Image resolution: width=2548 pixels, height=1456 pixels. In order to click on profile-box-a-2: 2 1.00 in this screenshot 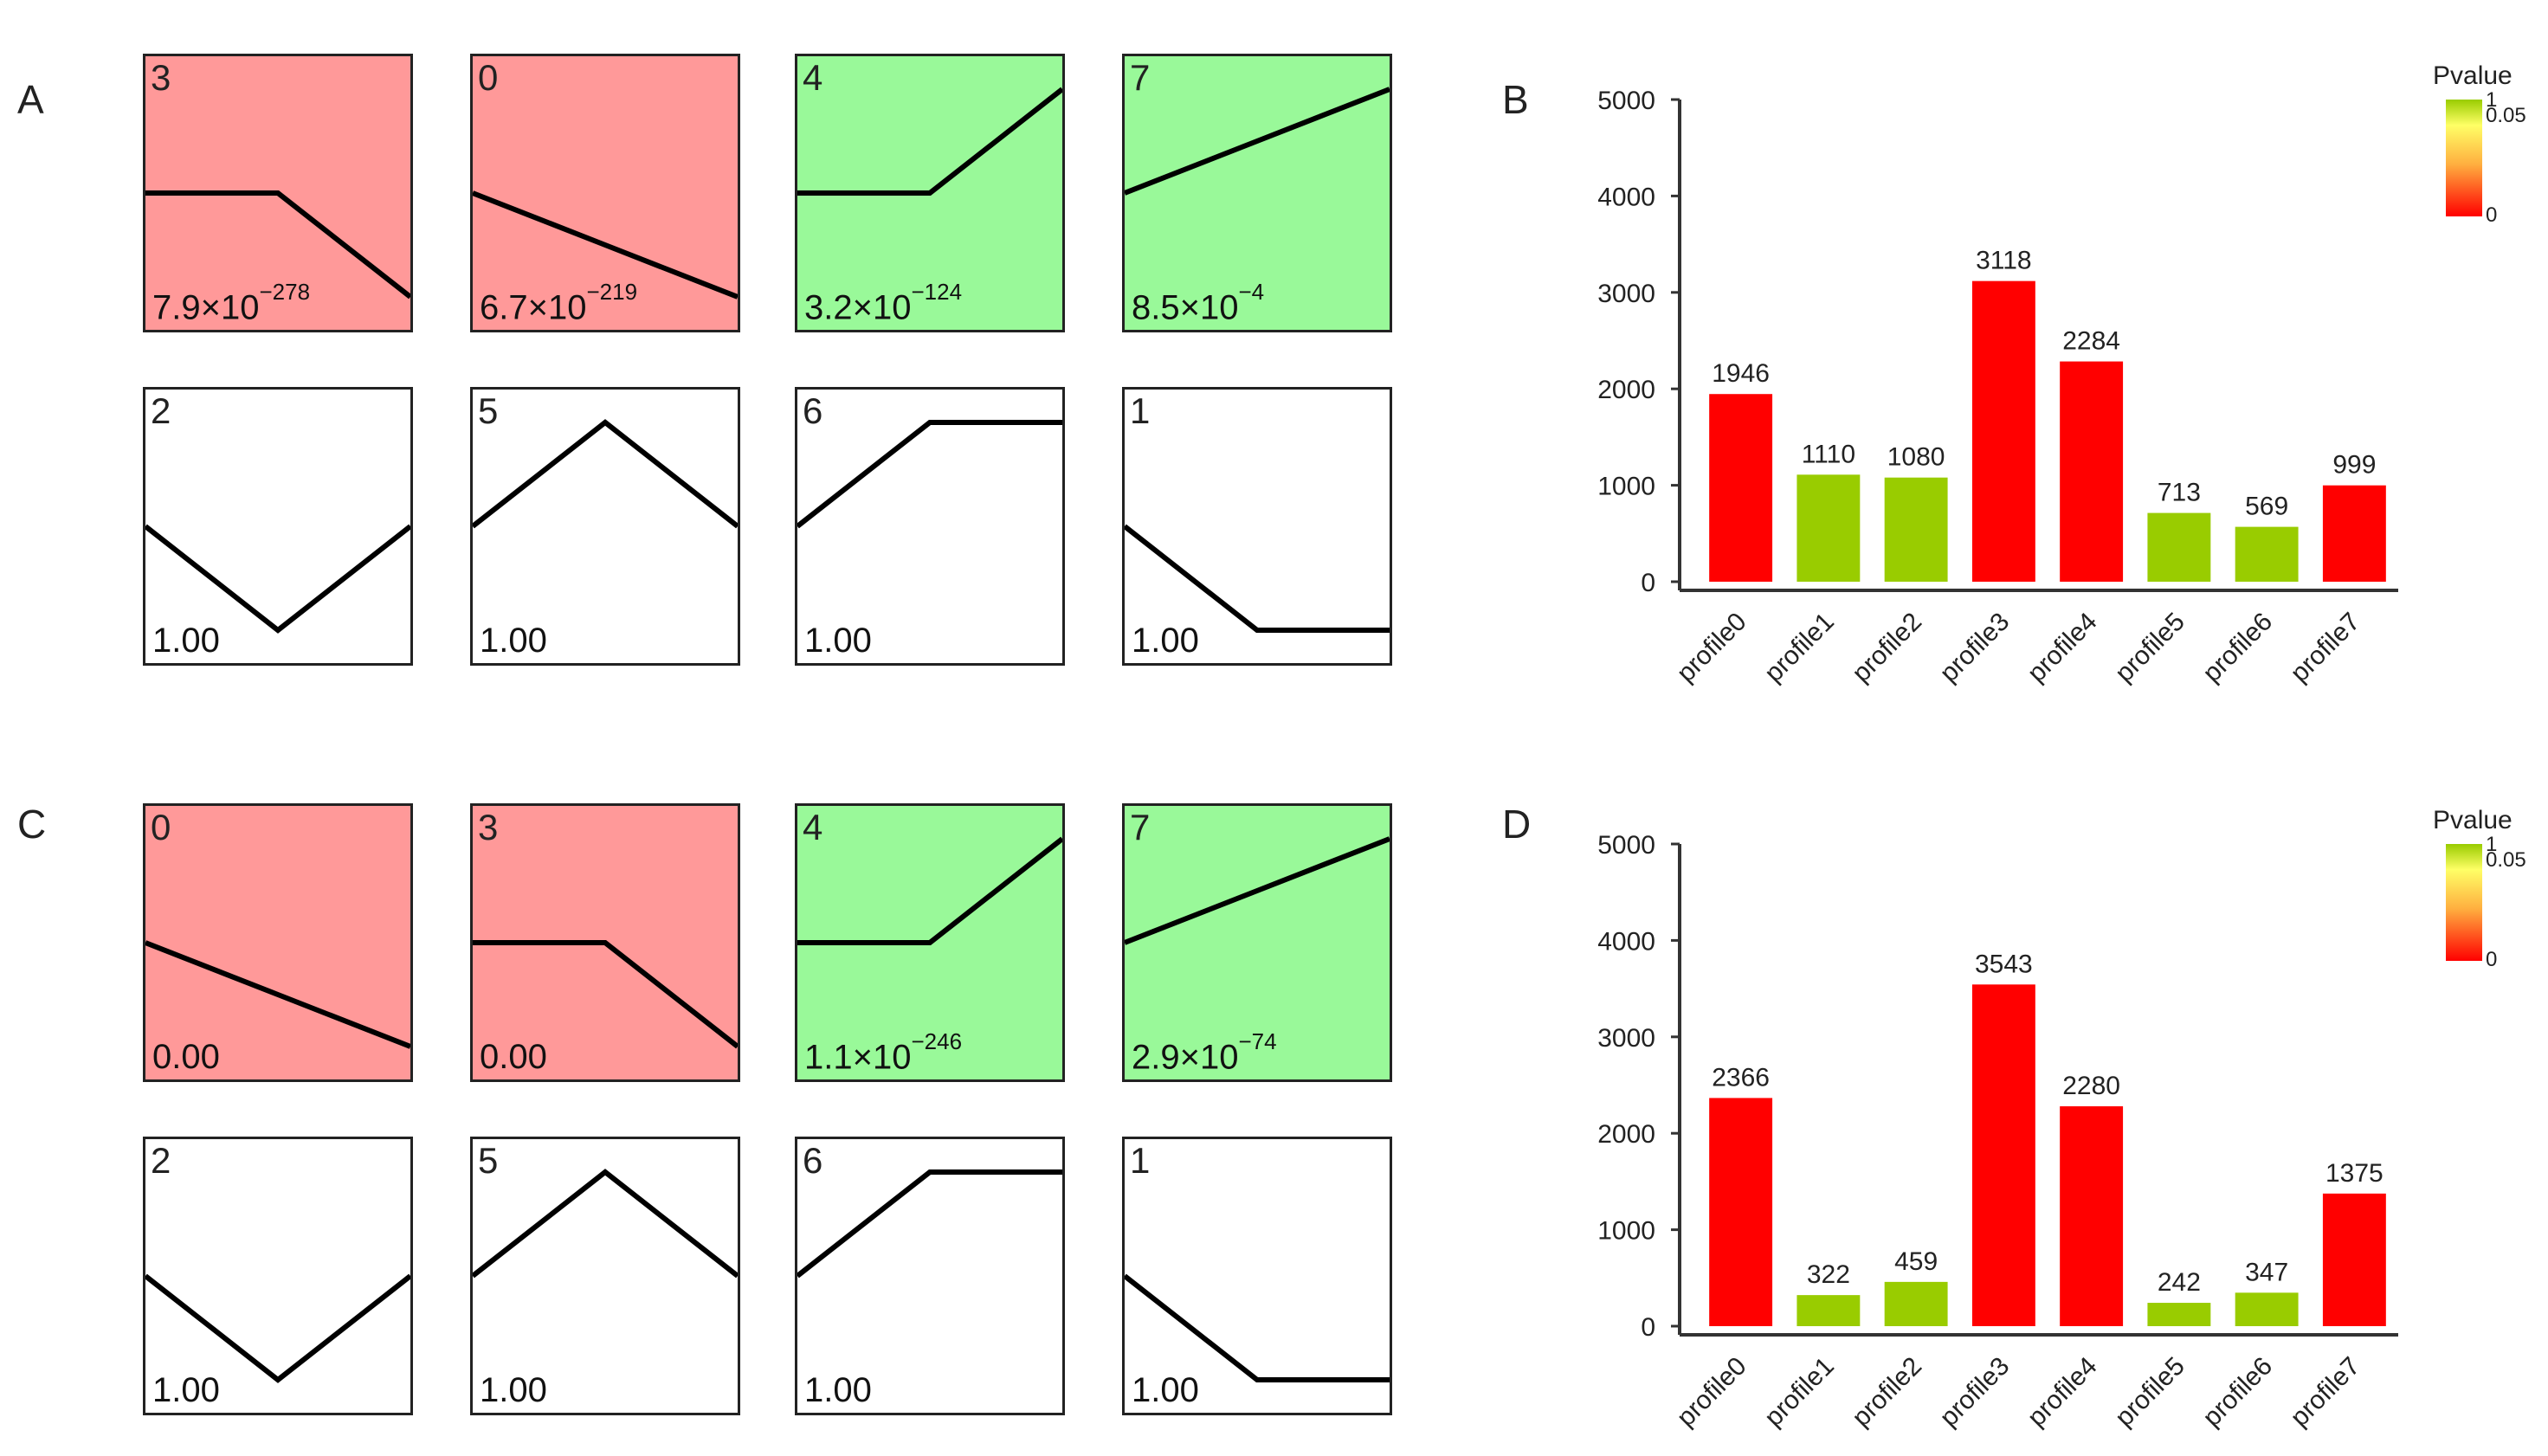, I will do `click(278, 526)`.